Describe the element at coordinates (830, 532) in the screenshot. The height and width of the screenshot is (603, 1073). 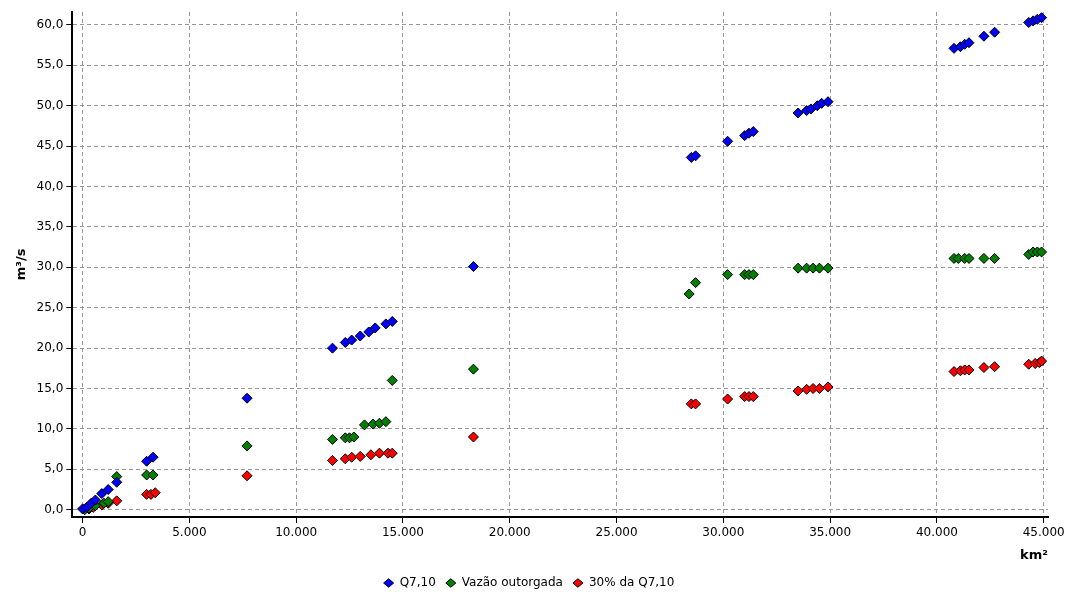
I see `x-tick-label: 35.000` at that location.